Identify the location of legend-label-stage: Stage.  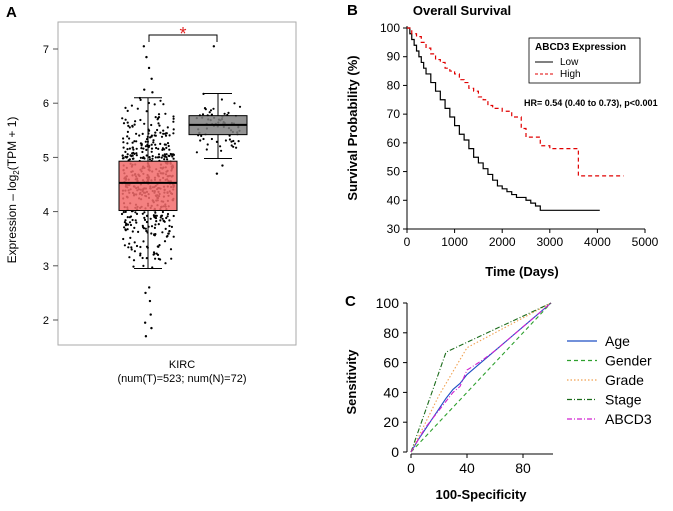
(623, 400).